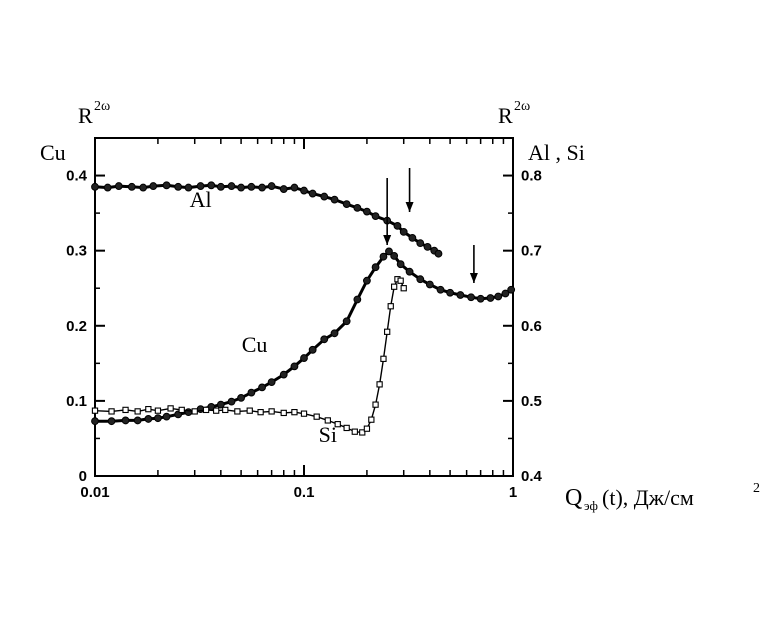 This screenshot has height=621, width=768. What do you see at coordinates (531, 326) in the screenshot?
I see `y-right-tick-label: 0.6` at bounding box center [531, 326].